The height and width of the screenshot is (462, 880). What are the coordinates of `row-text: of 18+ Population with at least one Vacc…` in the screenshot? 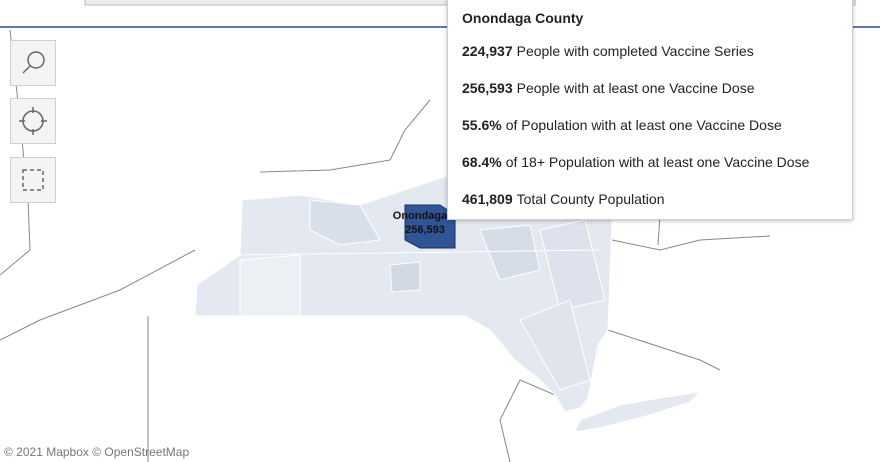 It's located at (657, 162).